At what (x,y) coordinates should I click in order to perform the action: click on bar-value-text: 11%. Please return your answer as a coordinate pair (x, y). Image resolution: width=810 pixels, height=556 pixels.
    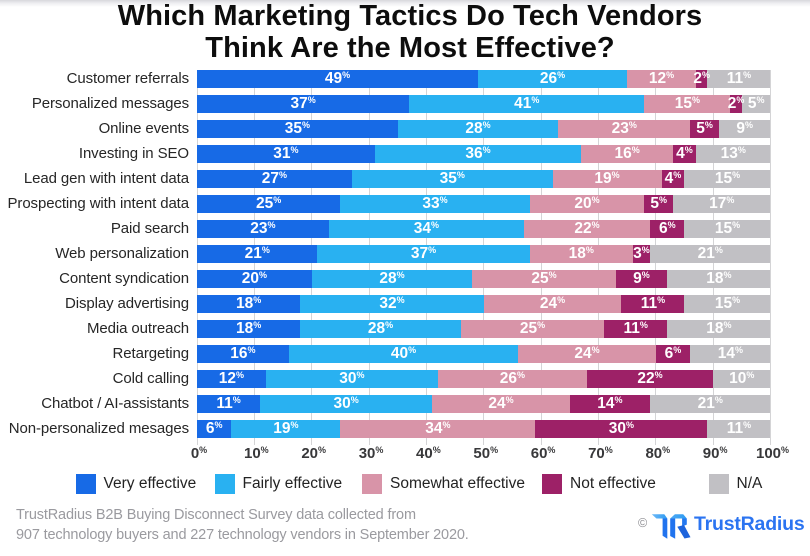
    Looking at the image, I should click on (739, 78).